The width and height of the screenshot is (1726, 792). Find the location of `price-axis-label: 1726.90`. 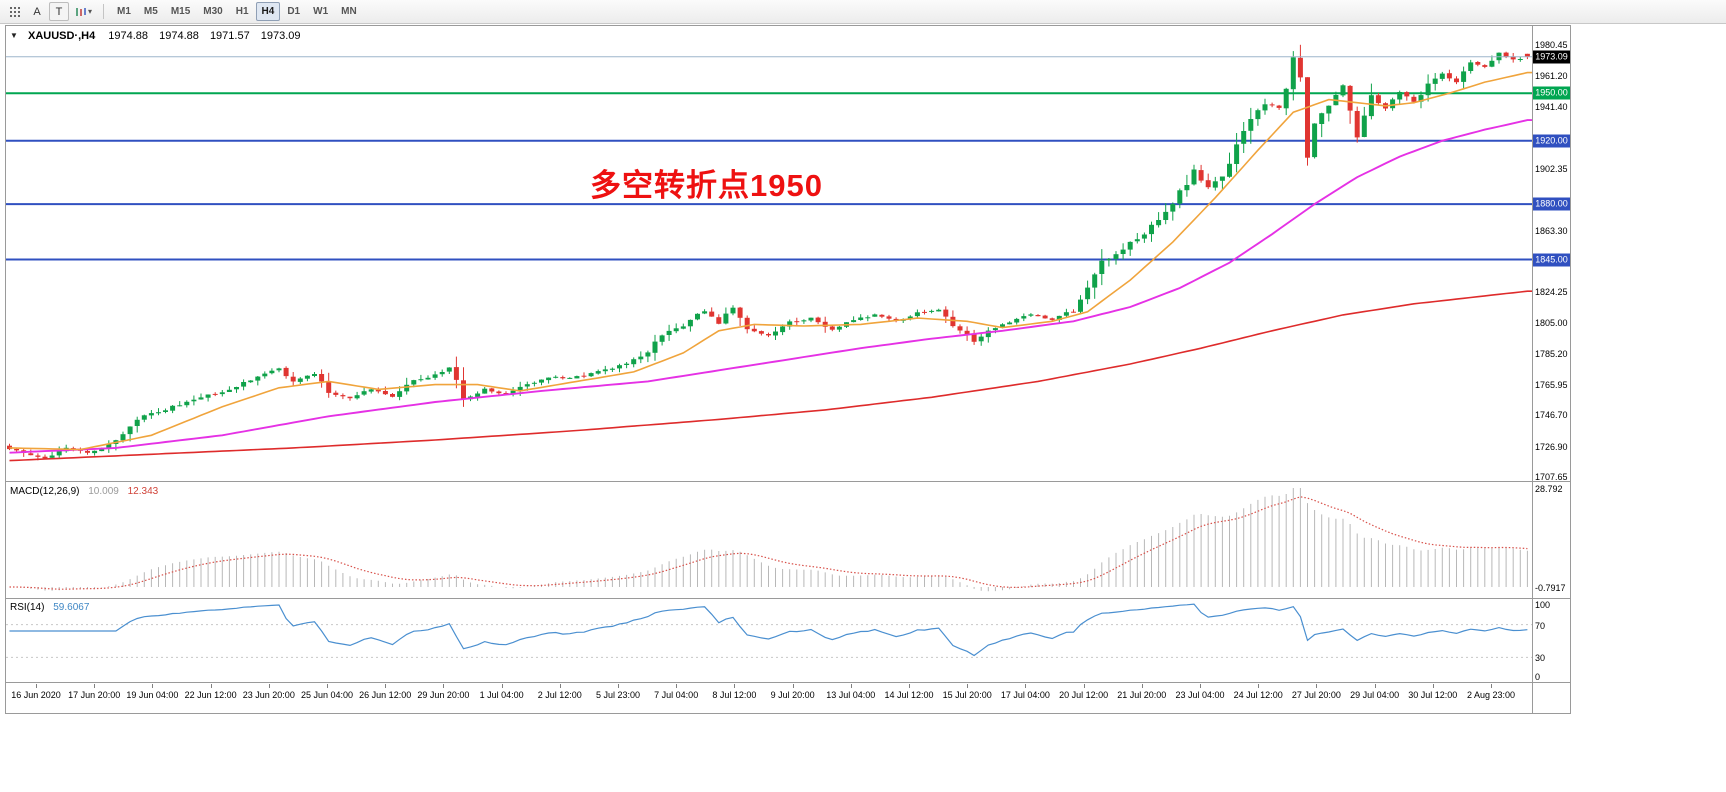

price-axis-label: 1726.90 is located at coordinates (1551, 446).